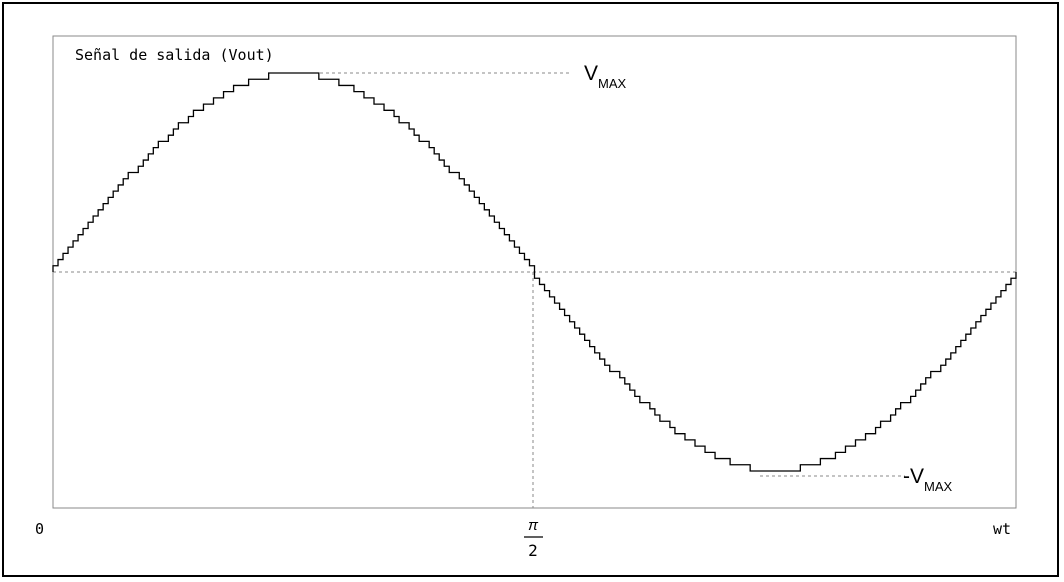 The width and height of the screenshot is (1064, 582). Describe the element at coordinates (174, 55) in the screenshot. I see `chart-title: Señal de salida (Vout)` at that location.